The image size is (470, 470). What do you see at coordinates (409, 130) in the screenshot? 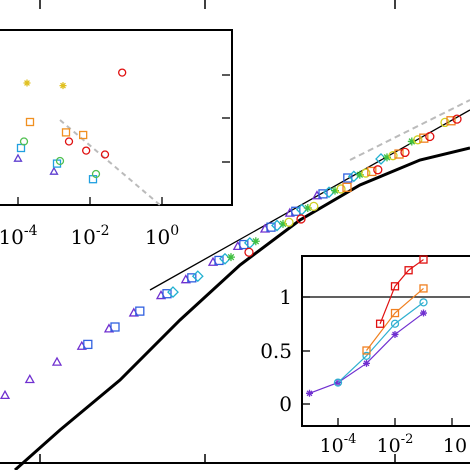
I see `main-reference-dashed-line` at bounding box center [409, 130].